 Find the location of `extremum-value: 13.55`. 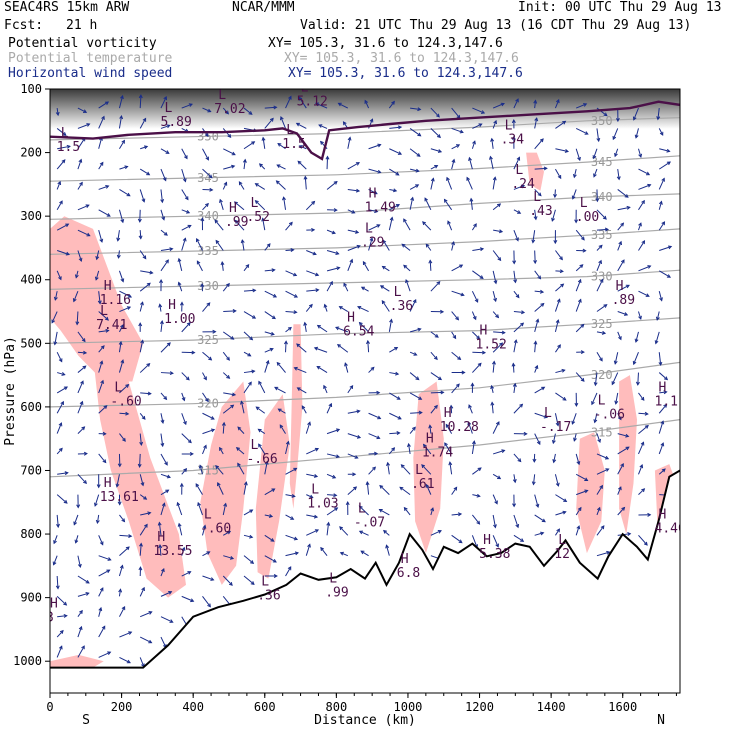

extremum-value: 13.55 is located at coordinates (172, 551).